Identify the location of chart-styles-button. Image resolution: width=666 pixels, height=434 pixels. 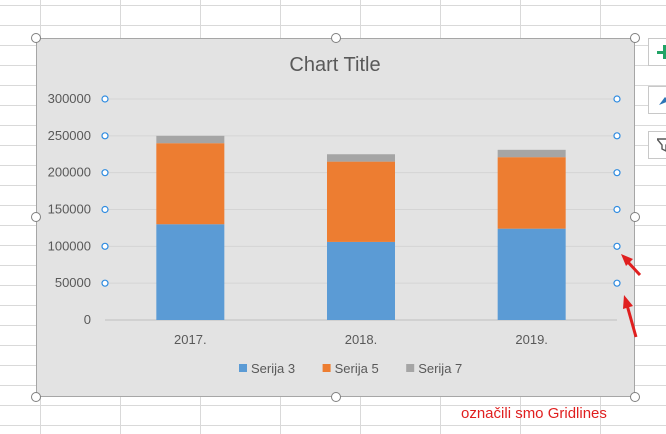
(657, 100).